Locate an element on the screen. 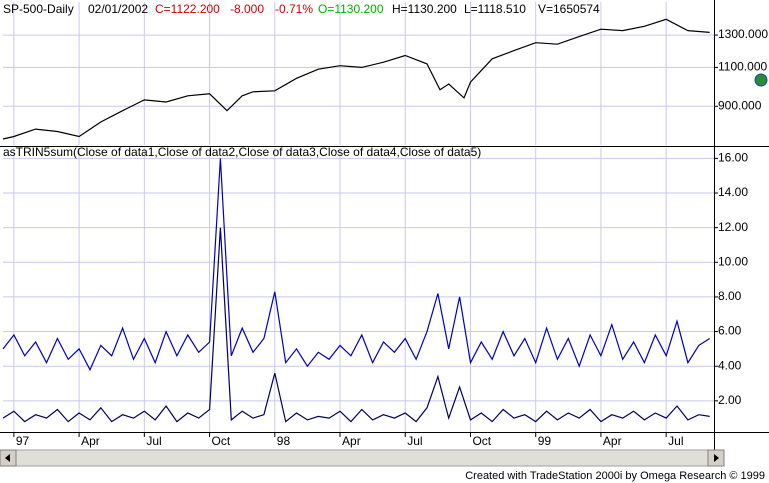 The width and height of the screenshot is (769, 483). y-tick-label: 2.00 is located at coordinates (730, 400).